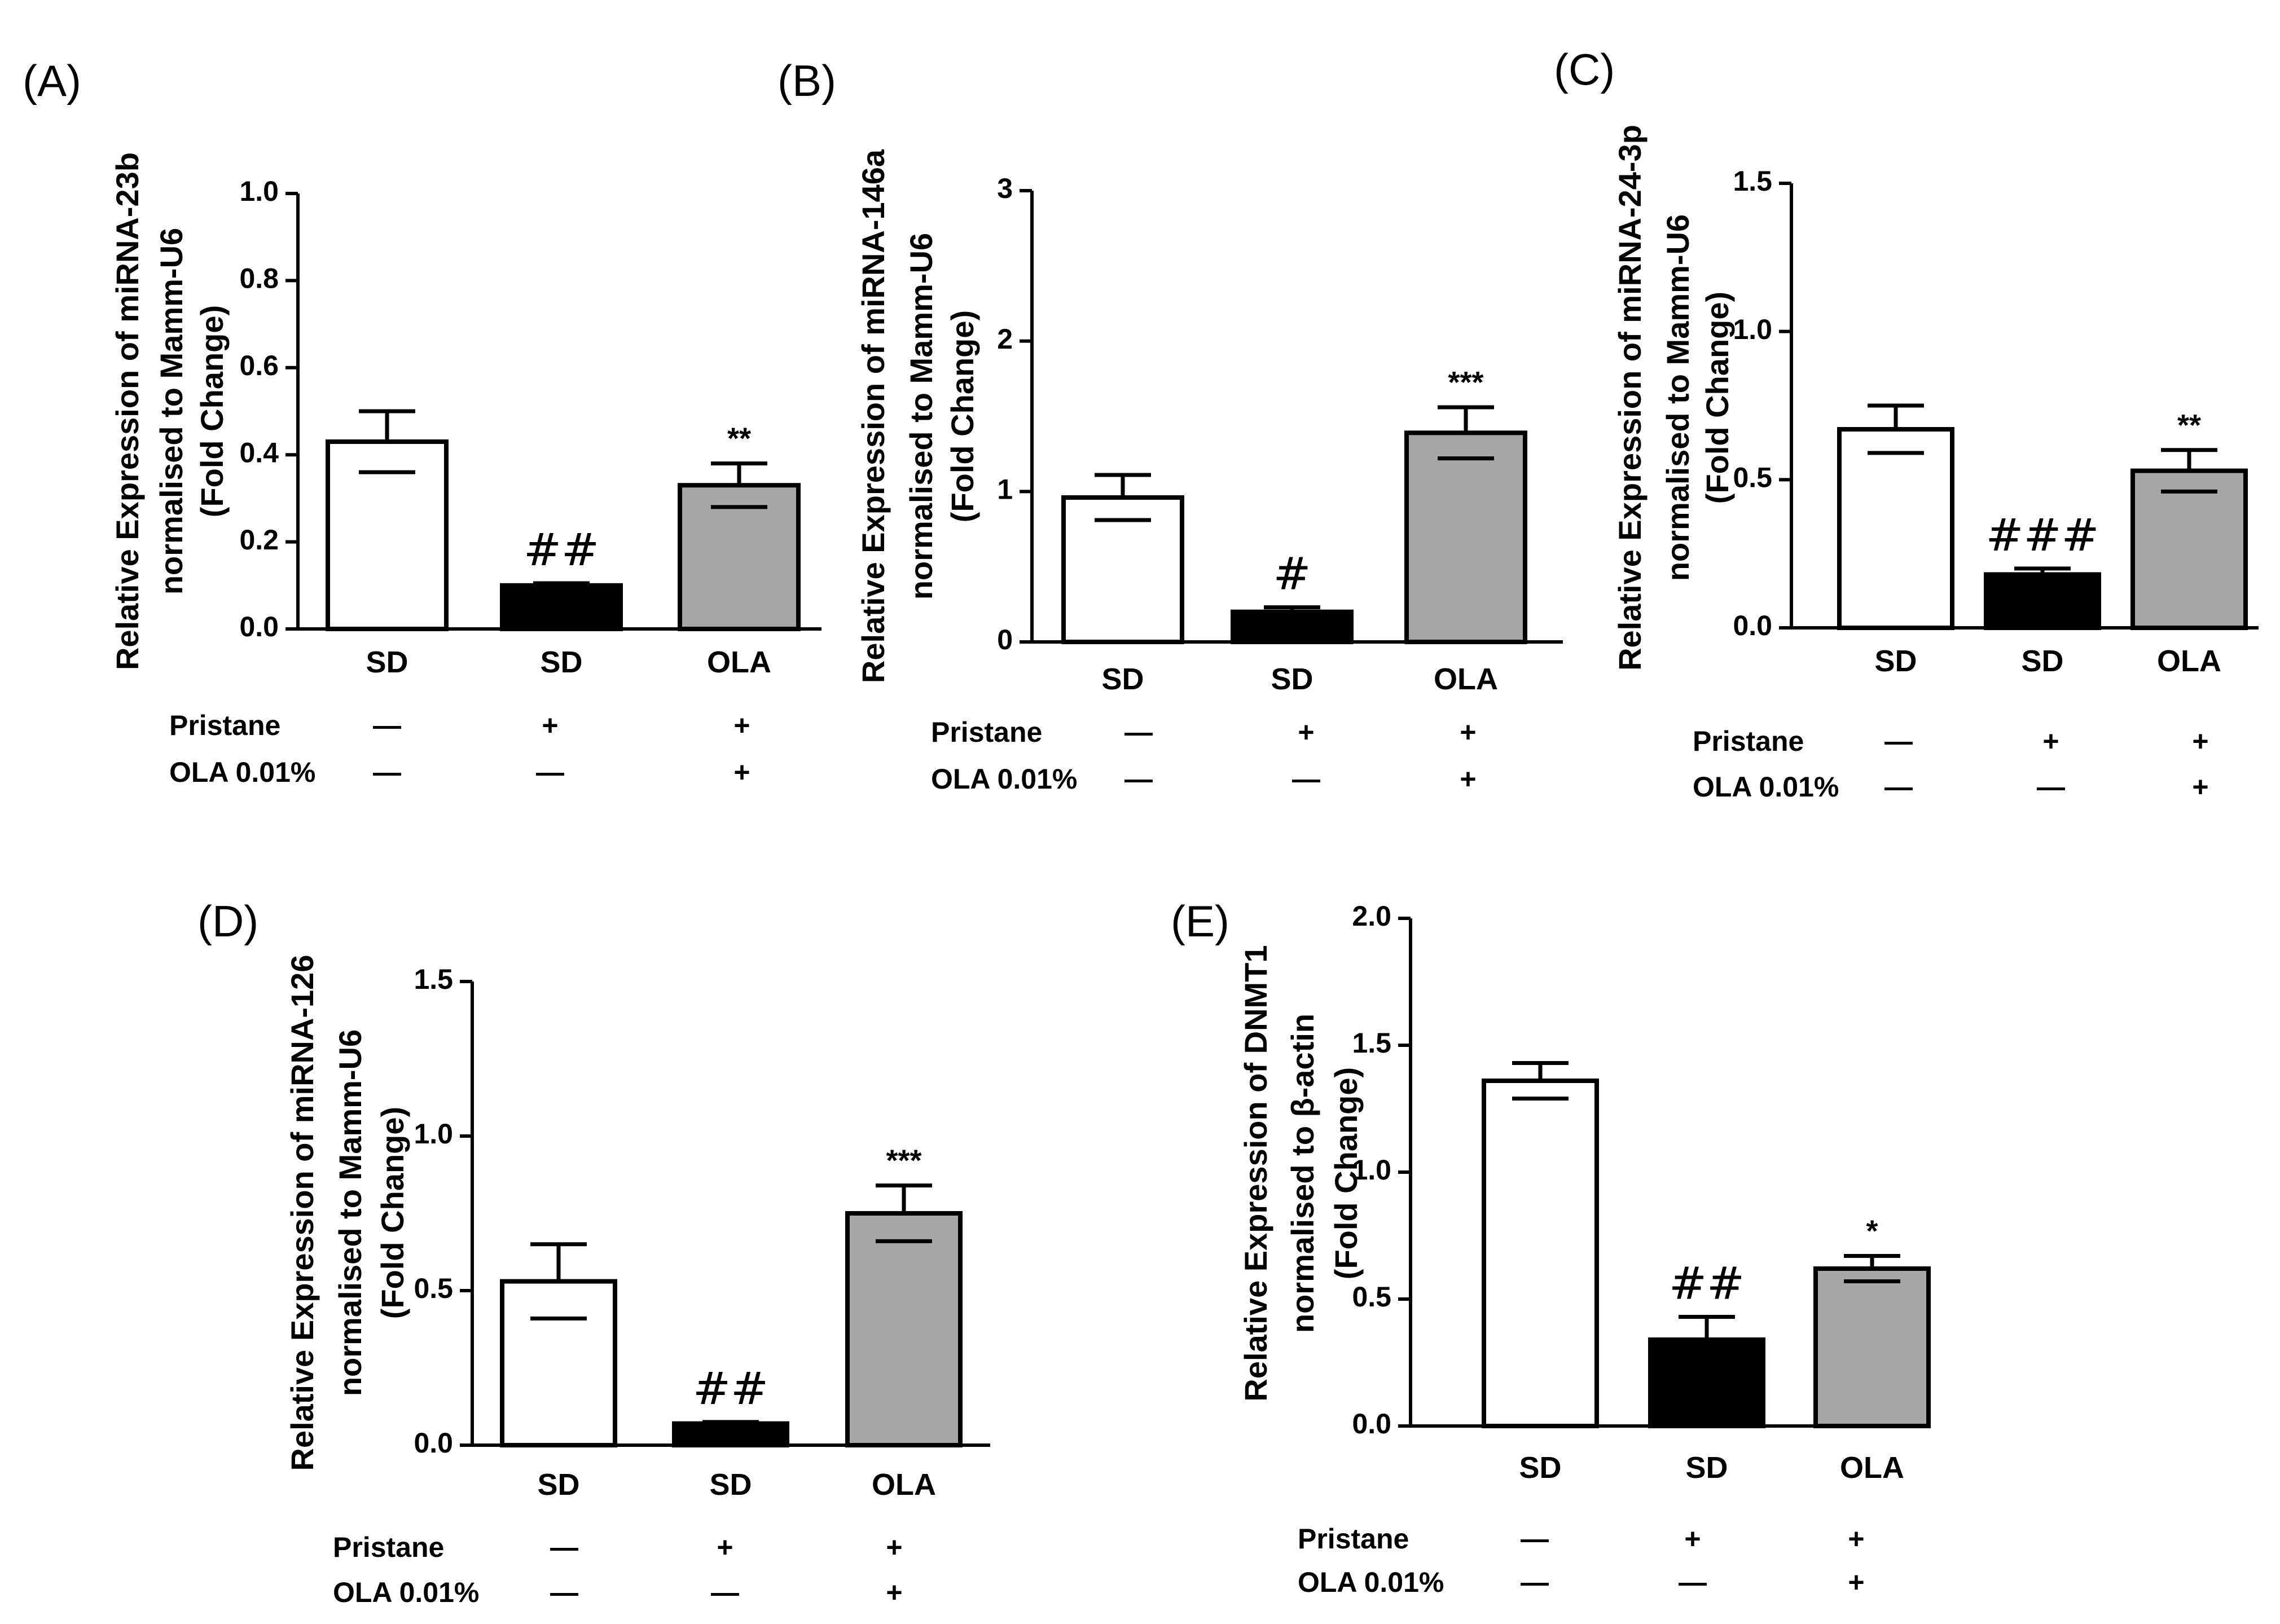 The image size is (2280, 1624). Describe the element at coordinates (1630, 398) in the screenshot. I see `y-axis-title-line: Relative Expression of miRNA-24-3p` at that location.